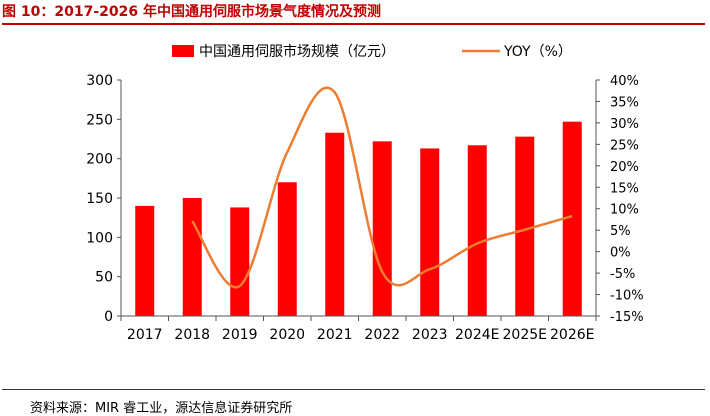  What do you see at coordinates (335, 335) in the screenshot?
I see `x-tick-label: 2021` at bounding box center [335, 335].